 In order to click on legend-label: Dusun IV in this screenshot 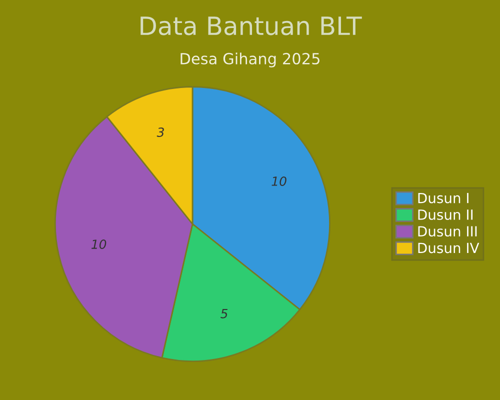, I will do `click(449, 248)`.